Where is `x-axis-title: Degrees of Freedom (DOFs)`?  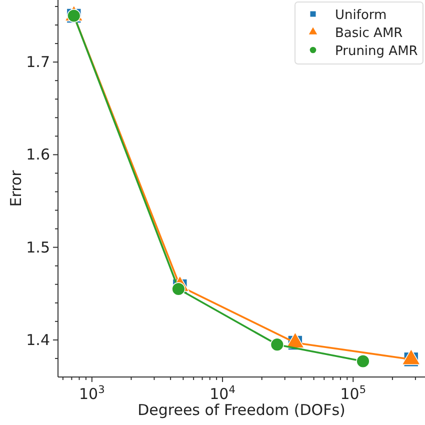
x-axis-title: Degrees of Freedom (DOFs) is located at coordinates (242, 410).